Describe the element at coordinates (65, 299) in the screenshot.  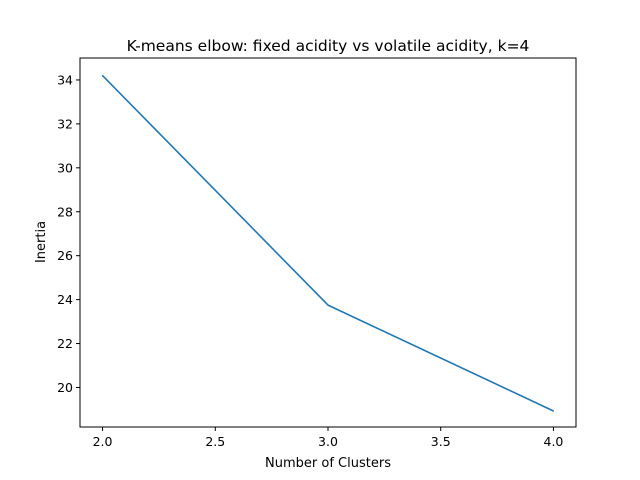
I see `y-tick-label: 24` at that location.